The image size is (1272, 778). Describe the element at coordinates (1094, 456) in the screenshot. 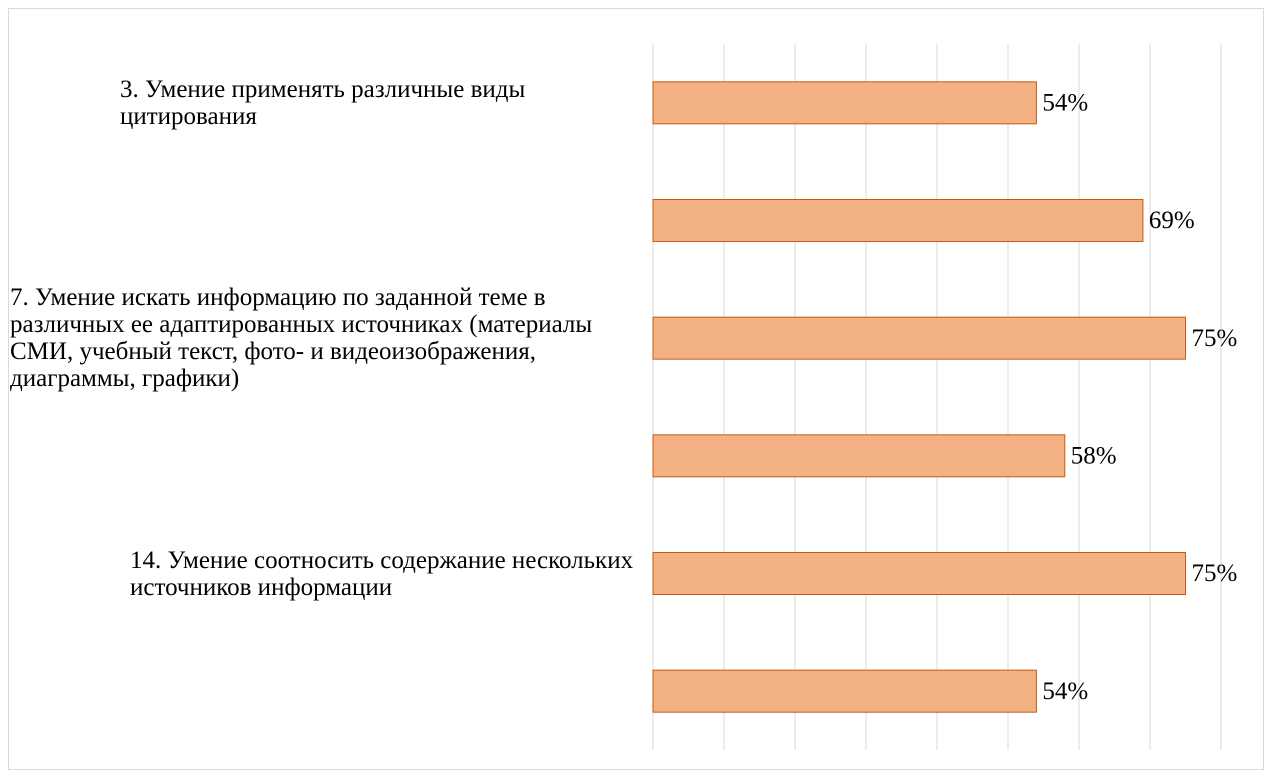

I see `value-label: 58%` at that location.